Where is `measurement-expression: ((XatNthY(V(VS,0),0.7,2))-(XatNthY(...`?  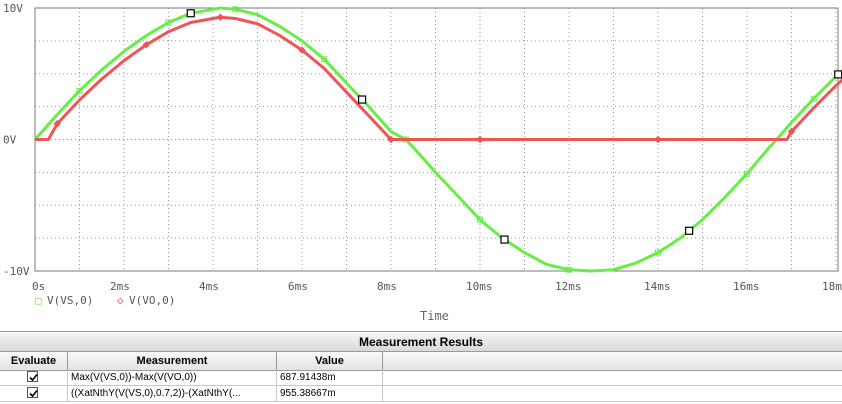 measurement-expression: ((XatNthY(V(VS,0),0.7,2))-(XatNthY(... is located at coordinates (172, 393).